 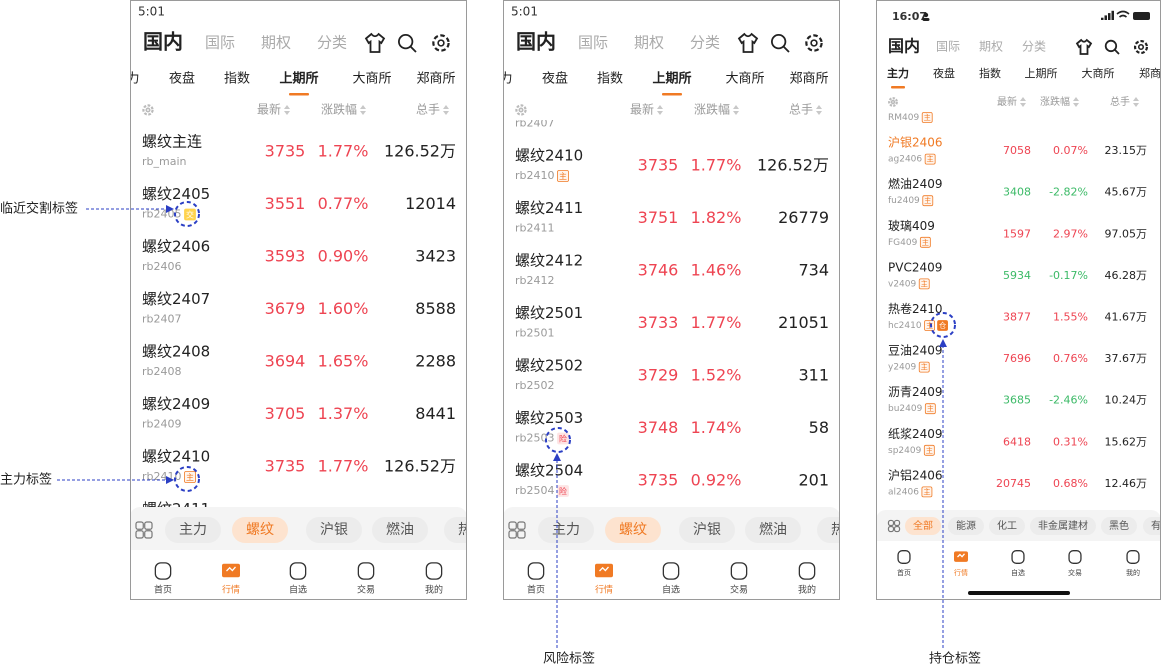 I want to click on contract-name: PVC2409, so click(x=915, y=267).